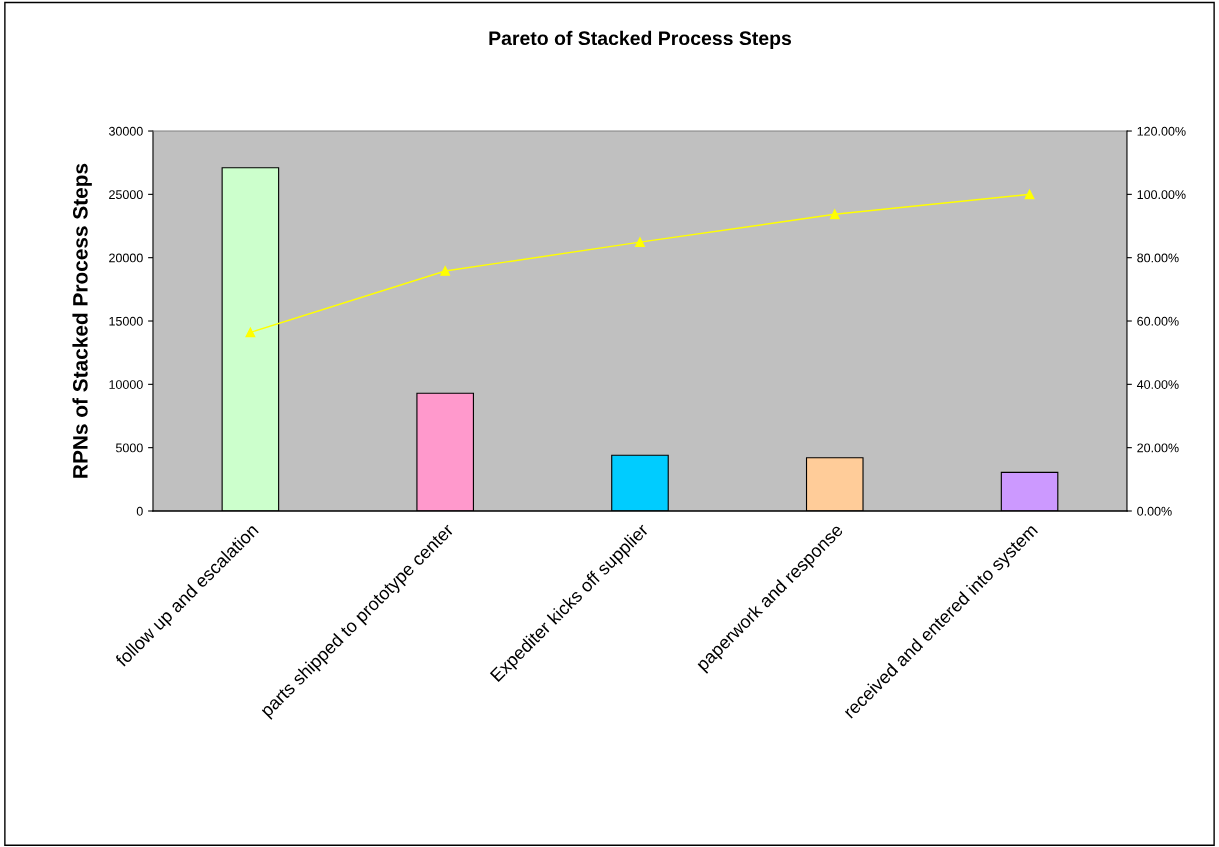 The height and width of the screenshot is (847, 1219). What do you see at coordinates (126, 321) in the screenshot?
I see `y-tick-label: 15000` at bounding box center [126, 321].